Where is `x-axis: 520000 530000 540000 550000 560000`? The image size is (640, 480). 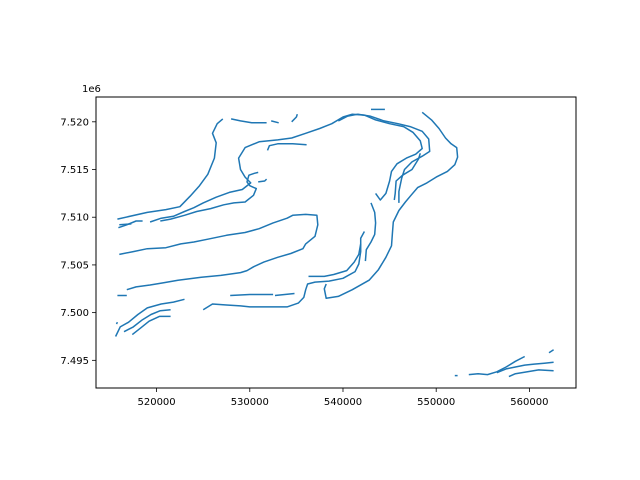
x-axis: 520000 530000 540000 550000 560000 is located at coordinates (342, 398).